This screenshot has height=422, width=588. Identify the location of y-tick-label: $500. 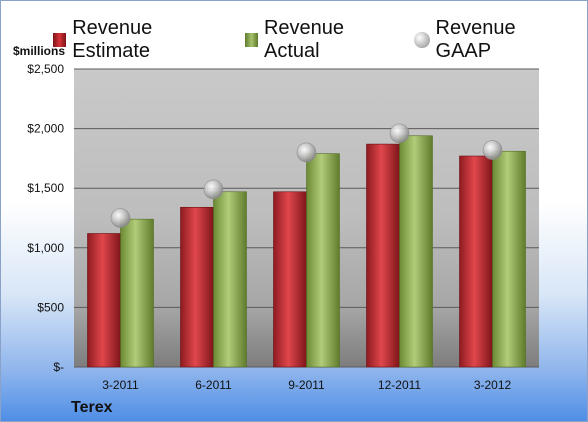
(50, 307).